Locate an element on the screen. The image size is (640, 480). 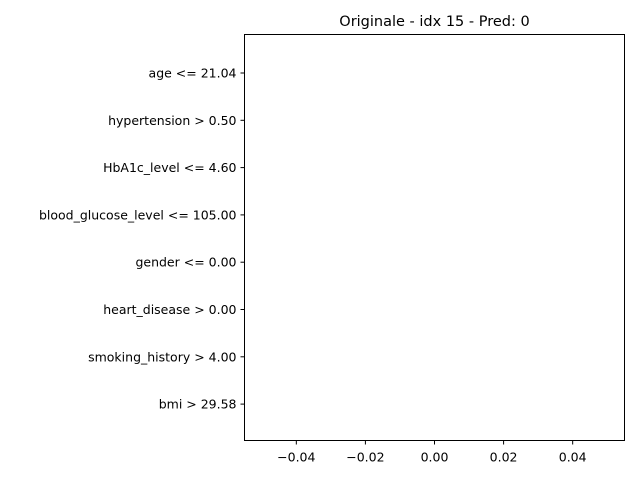
x-tick-label: 0.00 is located at coordinates (435, 457).